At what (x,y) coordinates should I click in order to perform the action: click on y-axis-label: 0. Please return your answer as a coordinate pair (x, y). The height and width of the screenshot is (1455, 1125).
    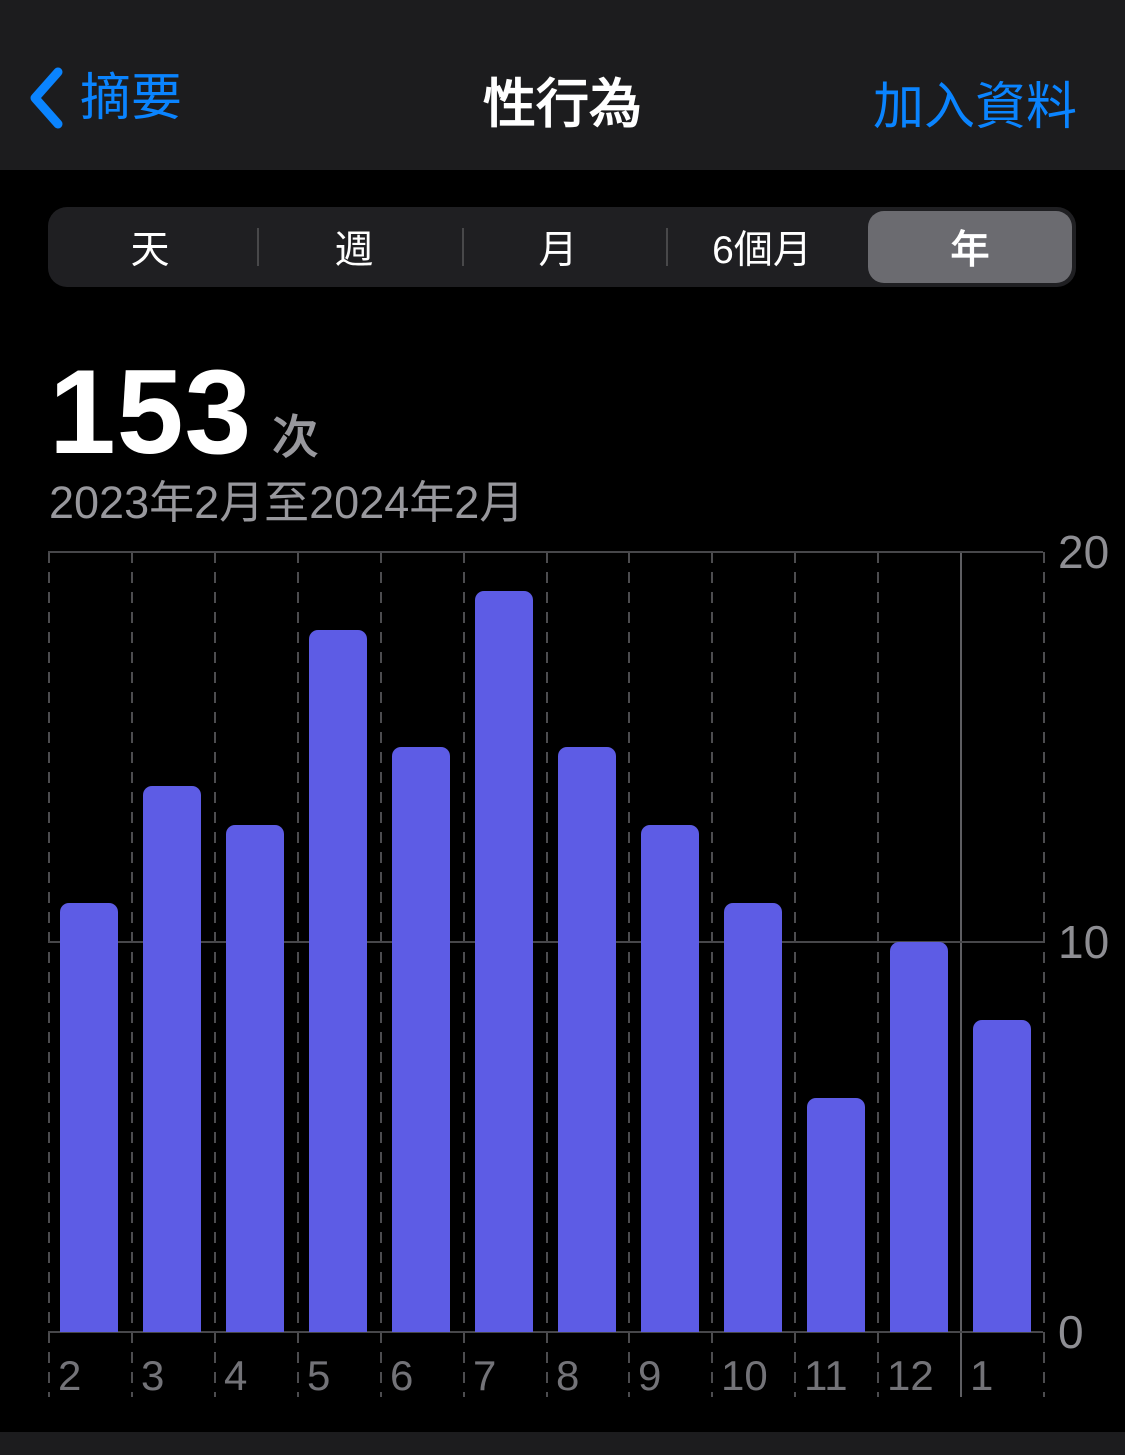
    Looking at the image, I should click on (1071, 1332).